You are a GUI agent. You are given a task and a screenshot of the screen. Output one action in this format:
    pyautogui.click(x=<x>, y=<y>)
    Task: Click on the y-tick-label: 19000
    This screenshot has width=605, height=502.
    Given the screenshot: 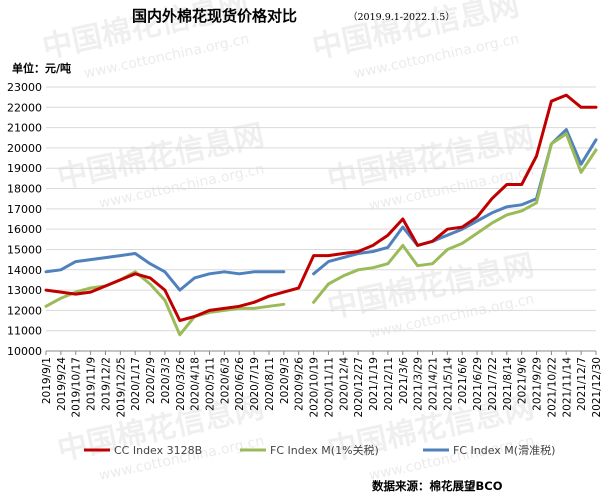 What is the action you would take?
    pyautogui.click(x=24, y=168)
    